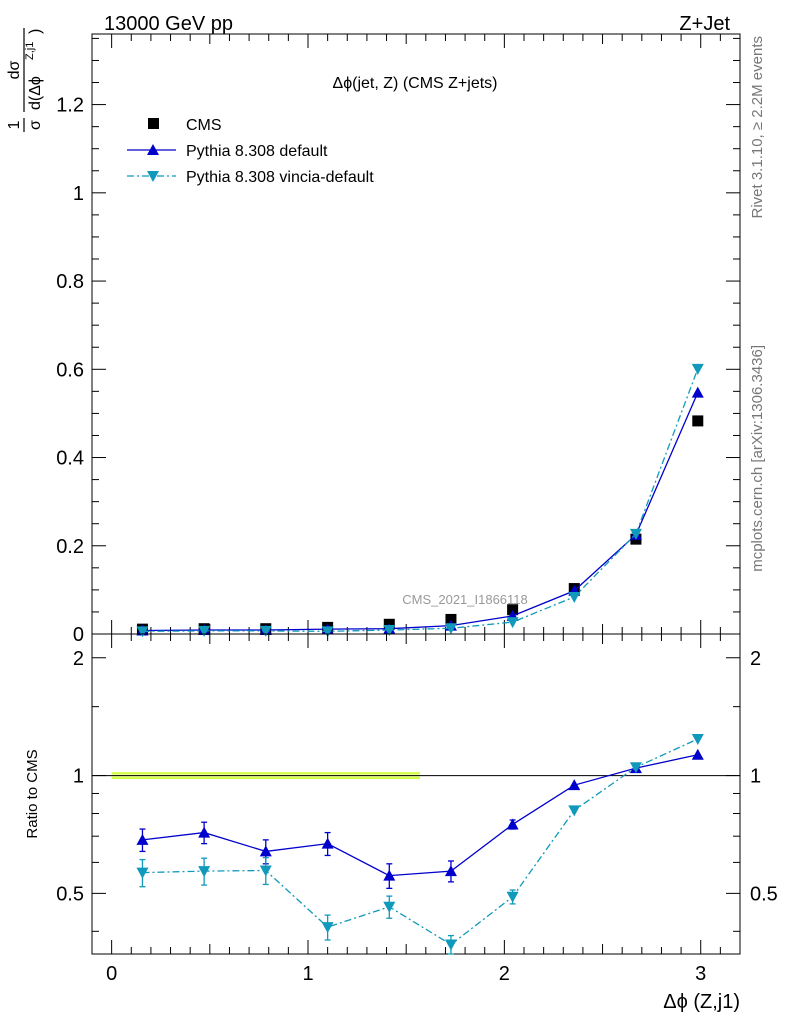  What do you see at coordinates (35, 93) in the screenshot?
I see `ylabel-den: d(Δϕ` at bounding box center [35, 93].